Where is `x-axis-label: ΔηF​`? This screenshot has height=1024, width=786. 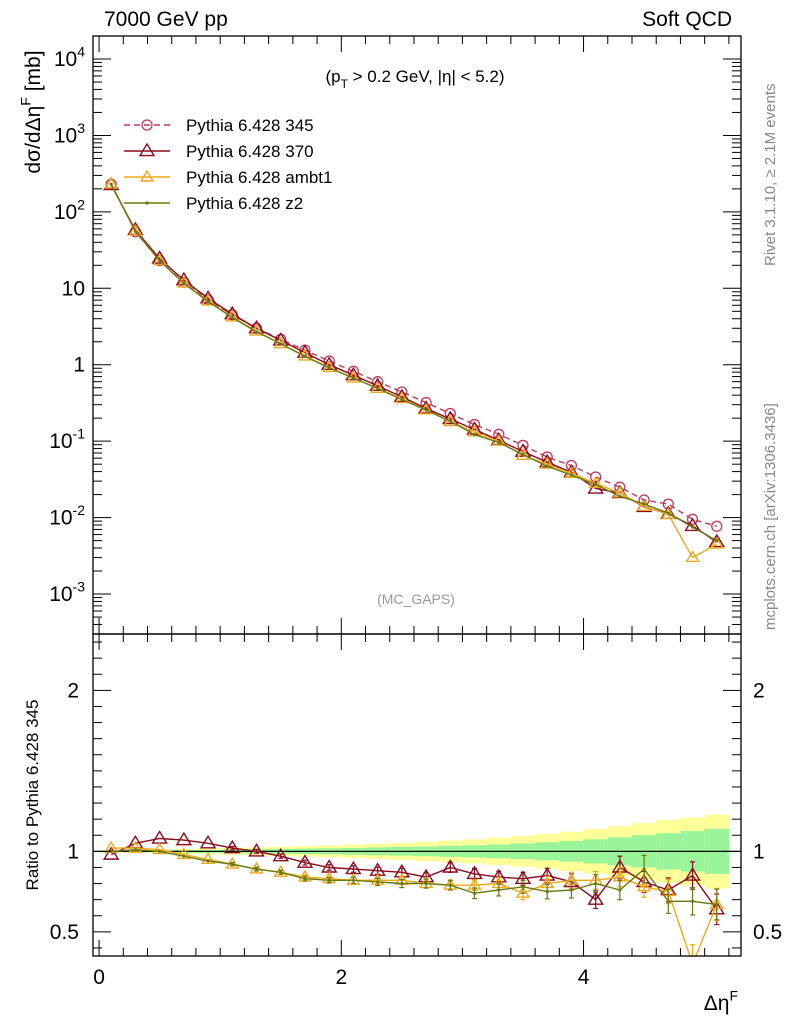 x-axis-label: ΔηF​ is located at coordinates (721, 1001).